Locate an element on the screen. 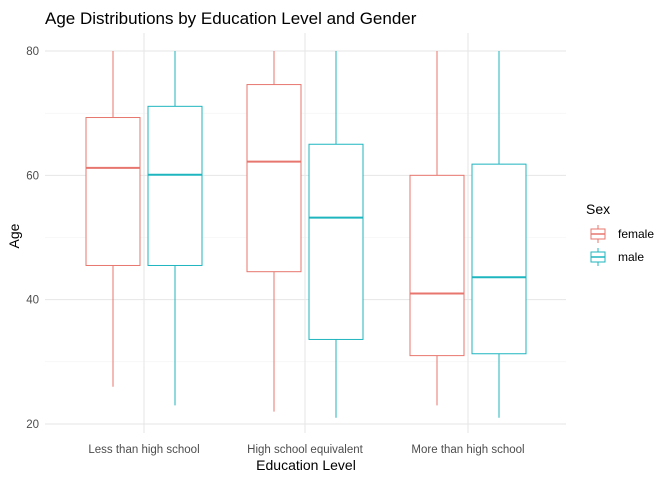  y-axis-title: Age is located at coordinates (14, 235).